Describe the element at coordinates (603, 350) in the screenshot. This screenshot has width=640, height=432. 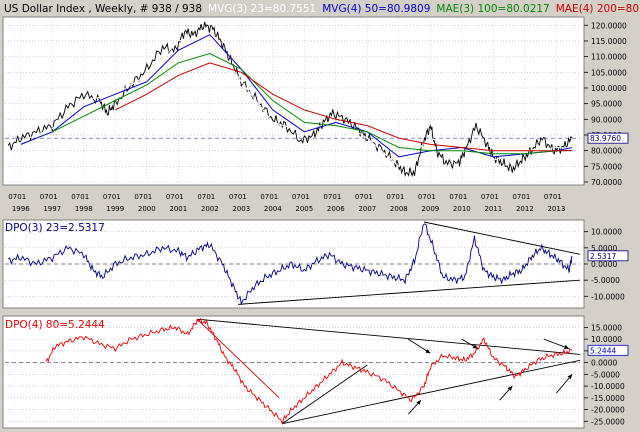
I see `dpo4-current-value-label: 5.2444` at that location.